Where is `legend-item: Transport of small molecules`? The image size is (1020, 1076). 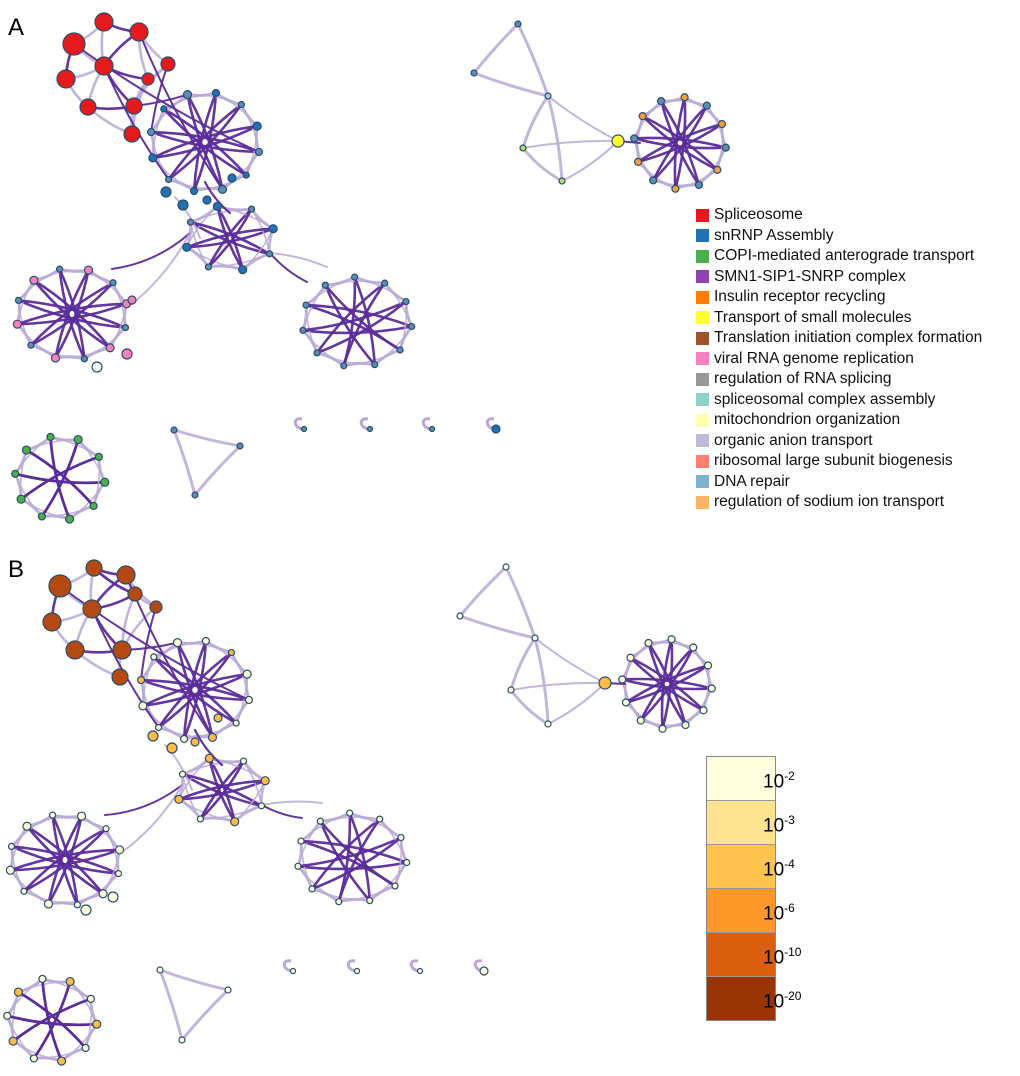
legend-item: Transport of small molecules is located at coordinates (839, 318).